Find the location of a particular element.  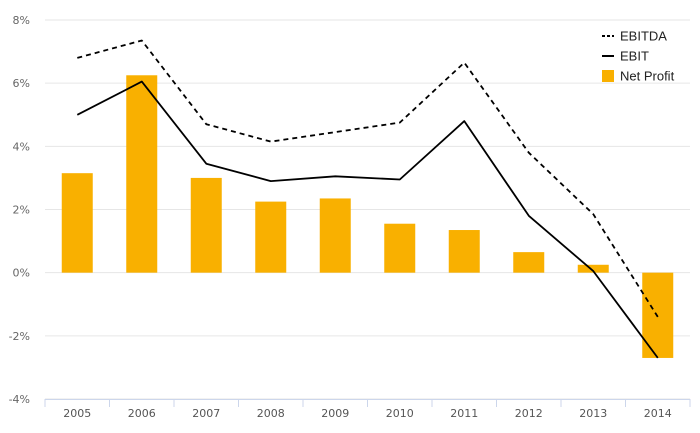

y-tick-label: 8% is located at coordinates (21, 20).